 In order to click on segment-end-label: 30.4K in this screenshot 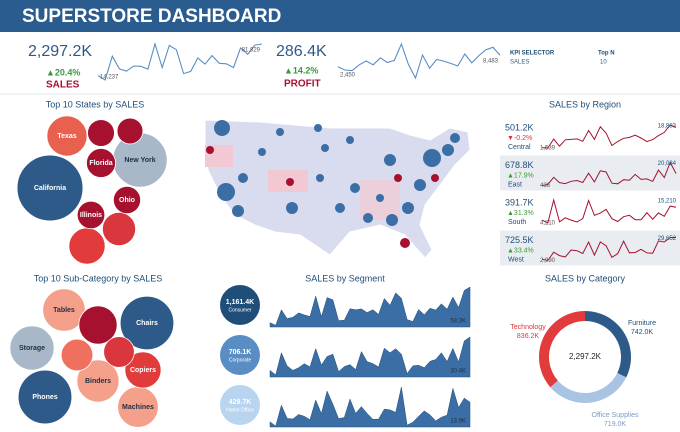, I will do `click(458, 372)`.